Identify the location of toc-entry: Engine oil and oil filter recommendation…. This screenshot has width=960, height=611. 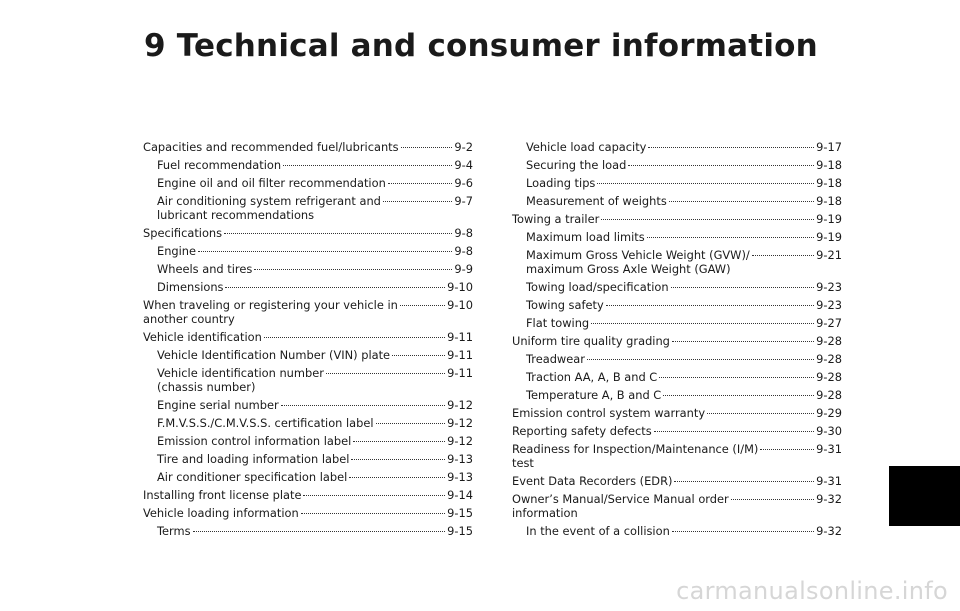
(308, 183).